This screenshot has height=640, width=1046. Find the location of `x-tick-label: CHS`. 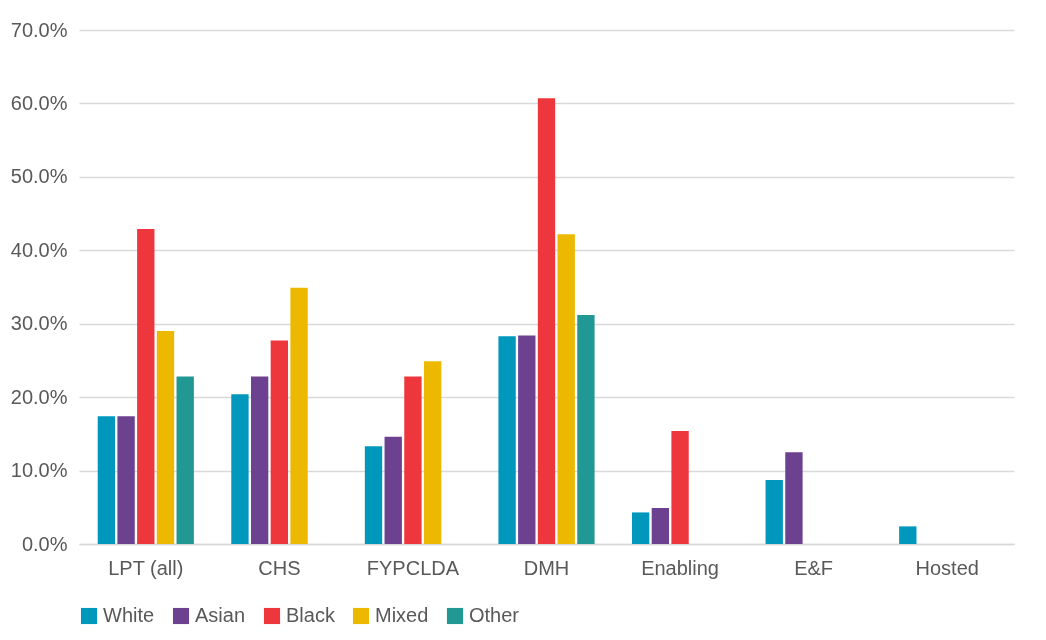

x-tick-label: CHS is located at coordinates (279, 567).